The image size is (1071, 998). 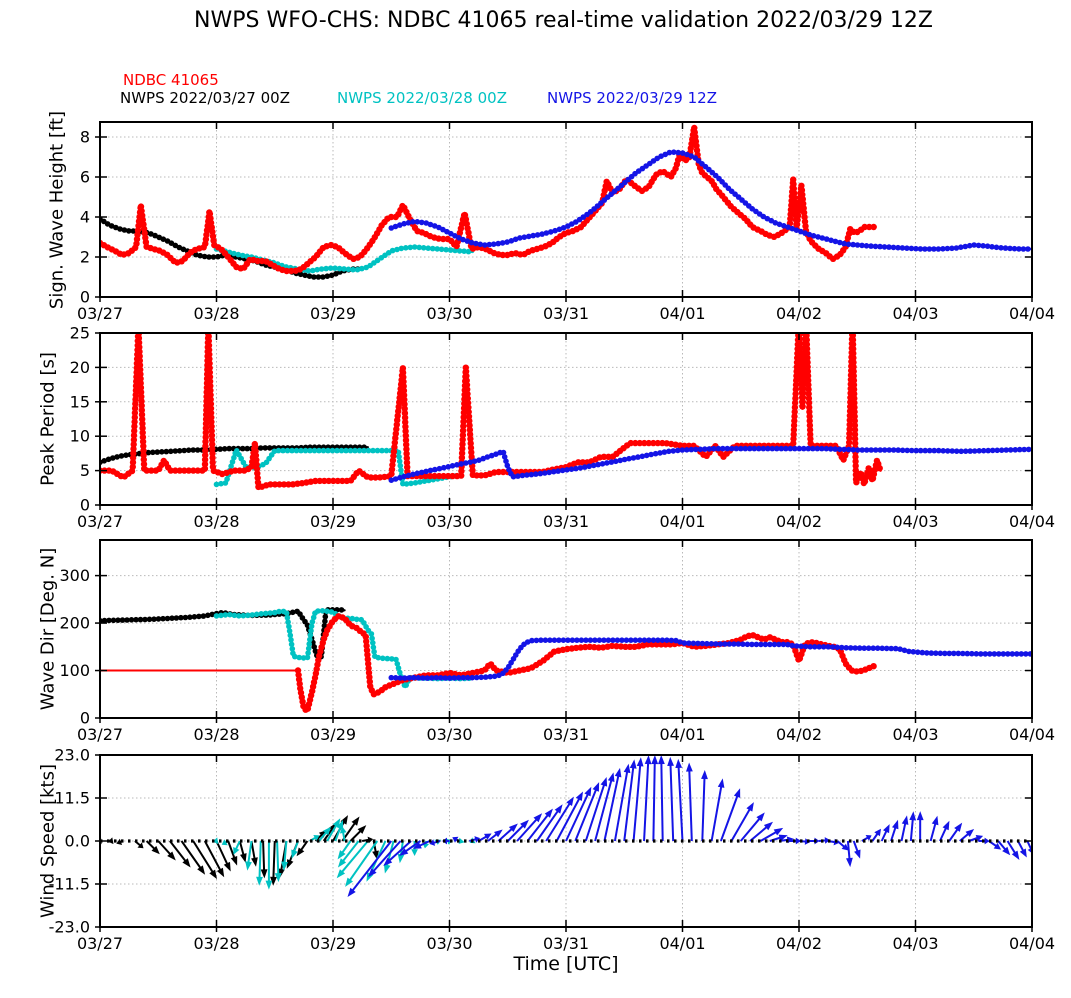 What do you see at coordinates (80, 436) in the screenshot?
I see `y-tick-peak-period-10: 10` at bounding box center [80, 436].